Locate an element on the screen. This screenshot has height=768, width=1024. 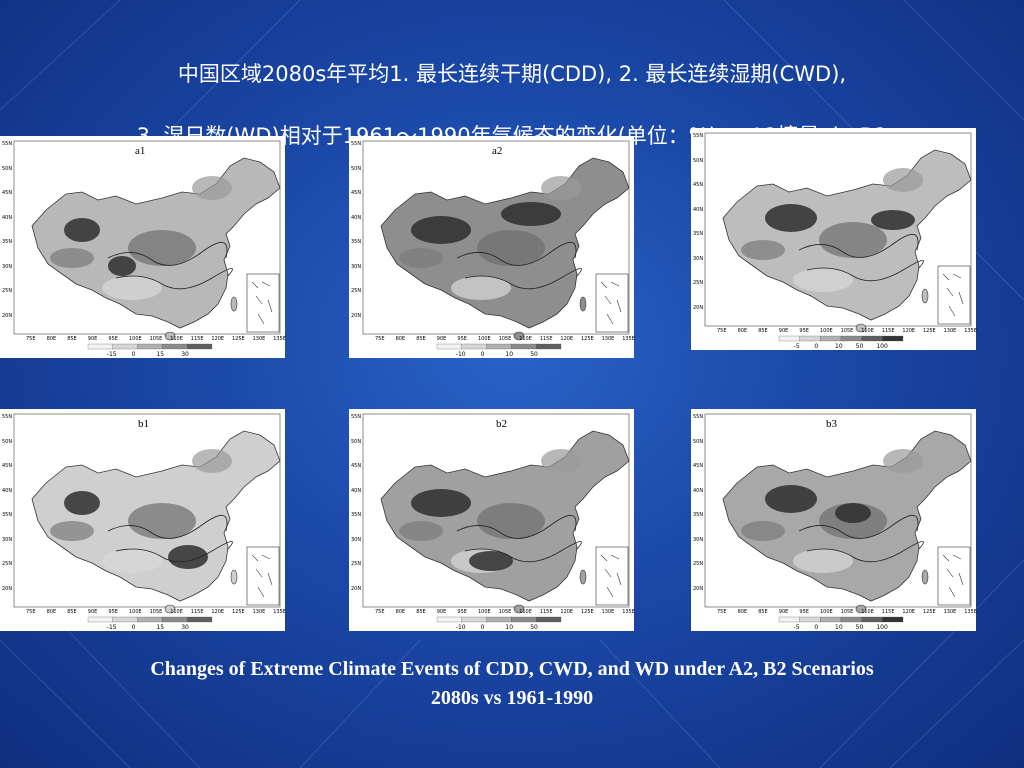
colorbar-tick-label: -5 is located at coordinates (796, 627).